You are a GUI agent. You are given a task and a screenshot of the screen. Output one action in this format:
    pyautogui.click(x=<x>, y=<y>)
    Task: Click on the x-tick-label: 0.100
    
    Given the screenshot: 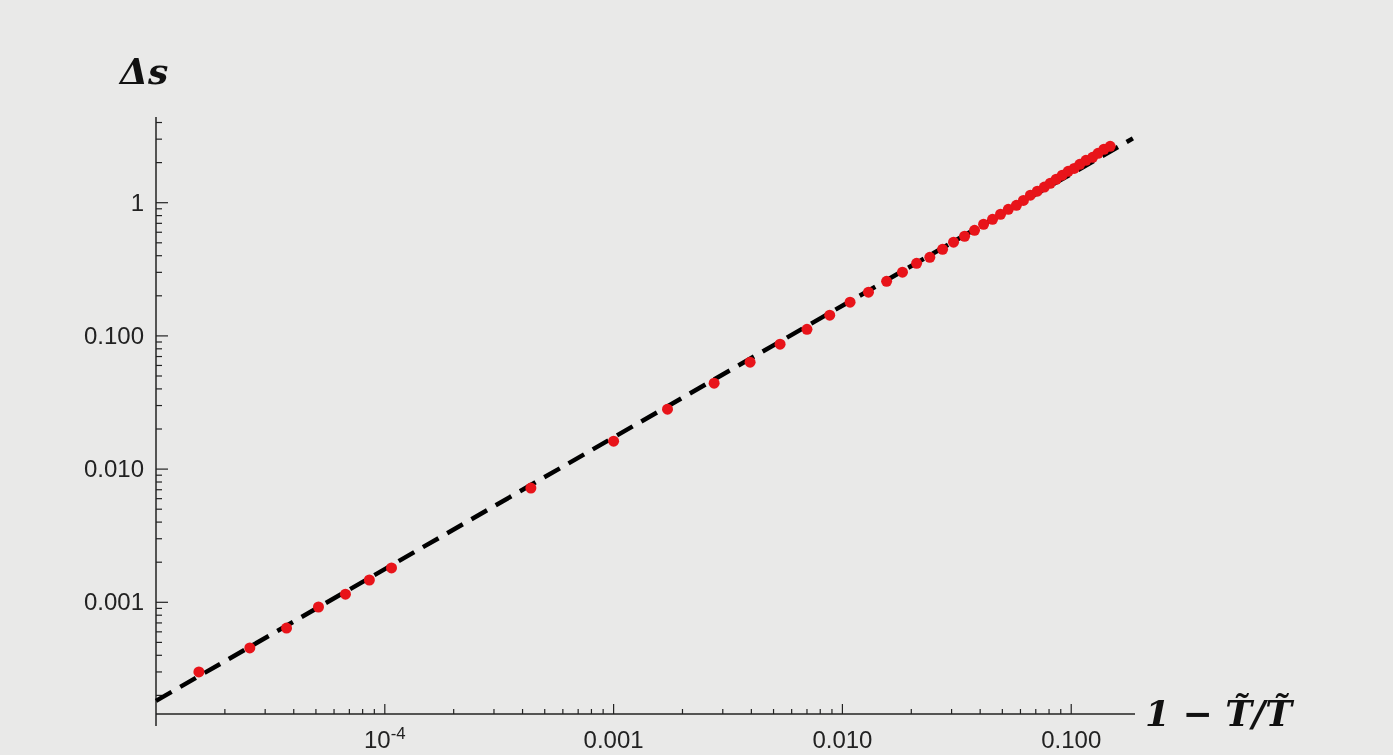 What is the action you would take?
    pyautogui.click(x=1071, y=739)
    